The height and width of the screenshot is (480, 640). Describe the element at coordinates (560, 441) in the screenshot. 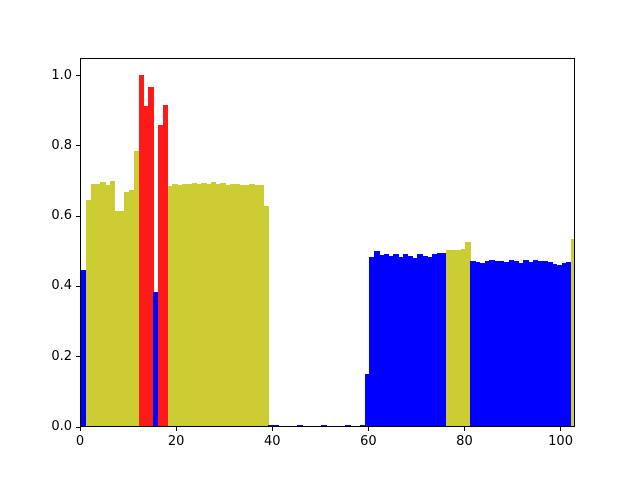

I see `x-tick-label: 100` at that location.